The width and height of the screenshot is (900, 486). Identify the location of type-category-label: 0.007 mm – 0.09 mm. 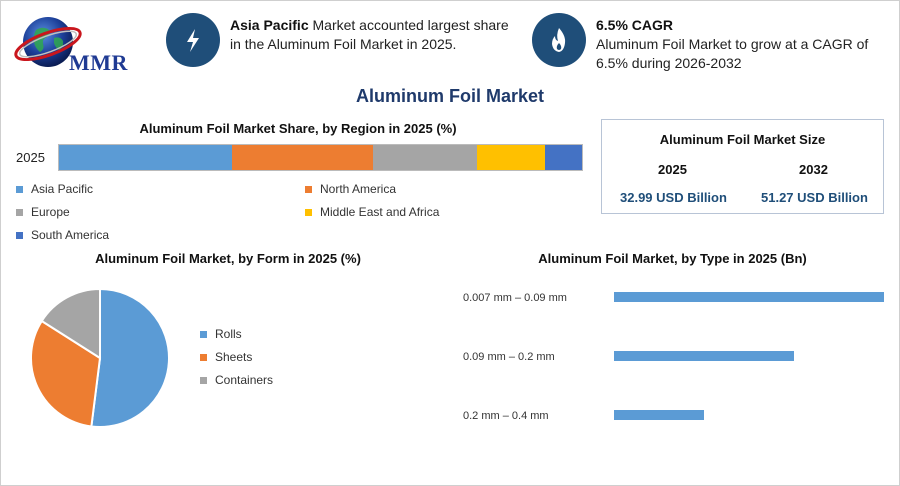
(515, 298).